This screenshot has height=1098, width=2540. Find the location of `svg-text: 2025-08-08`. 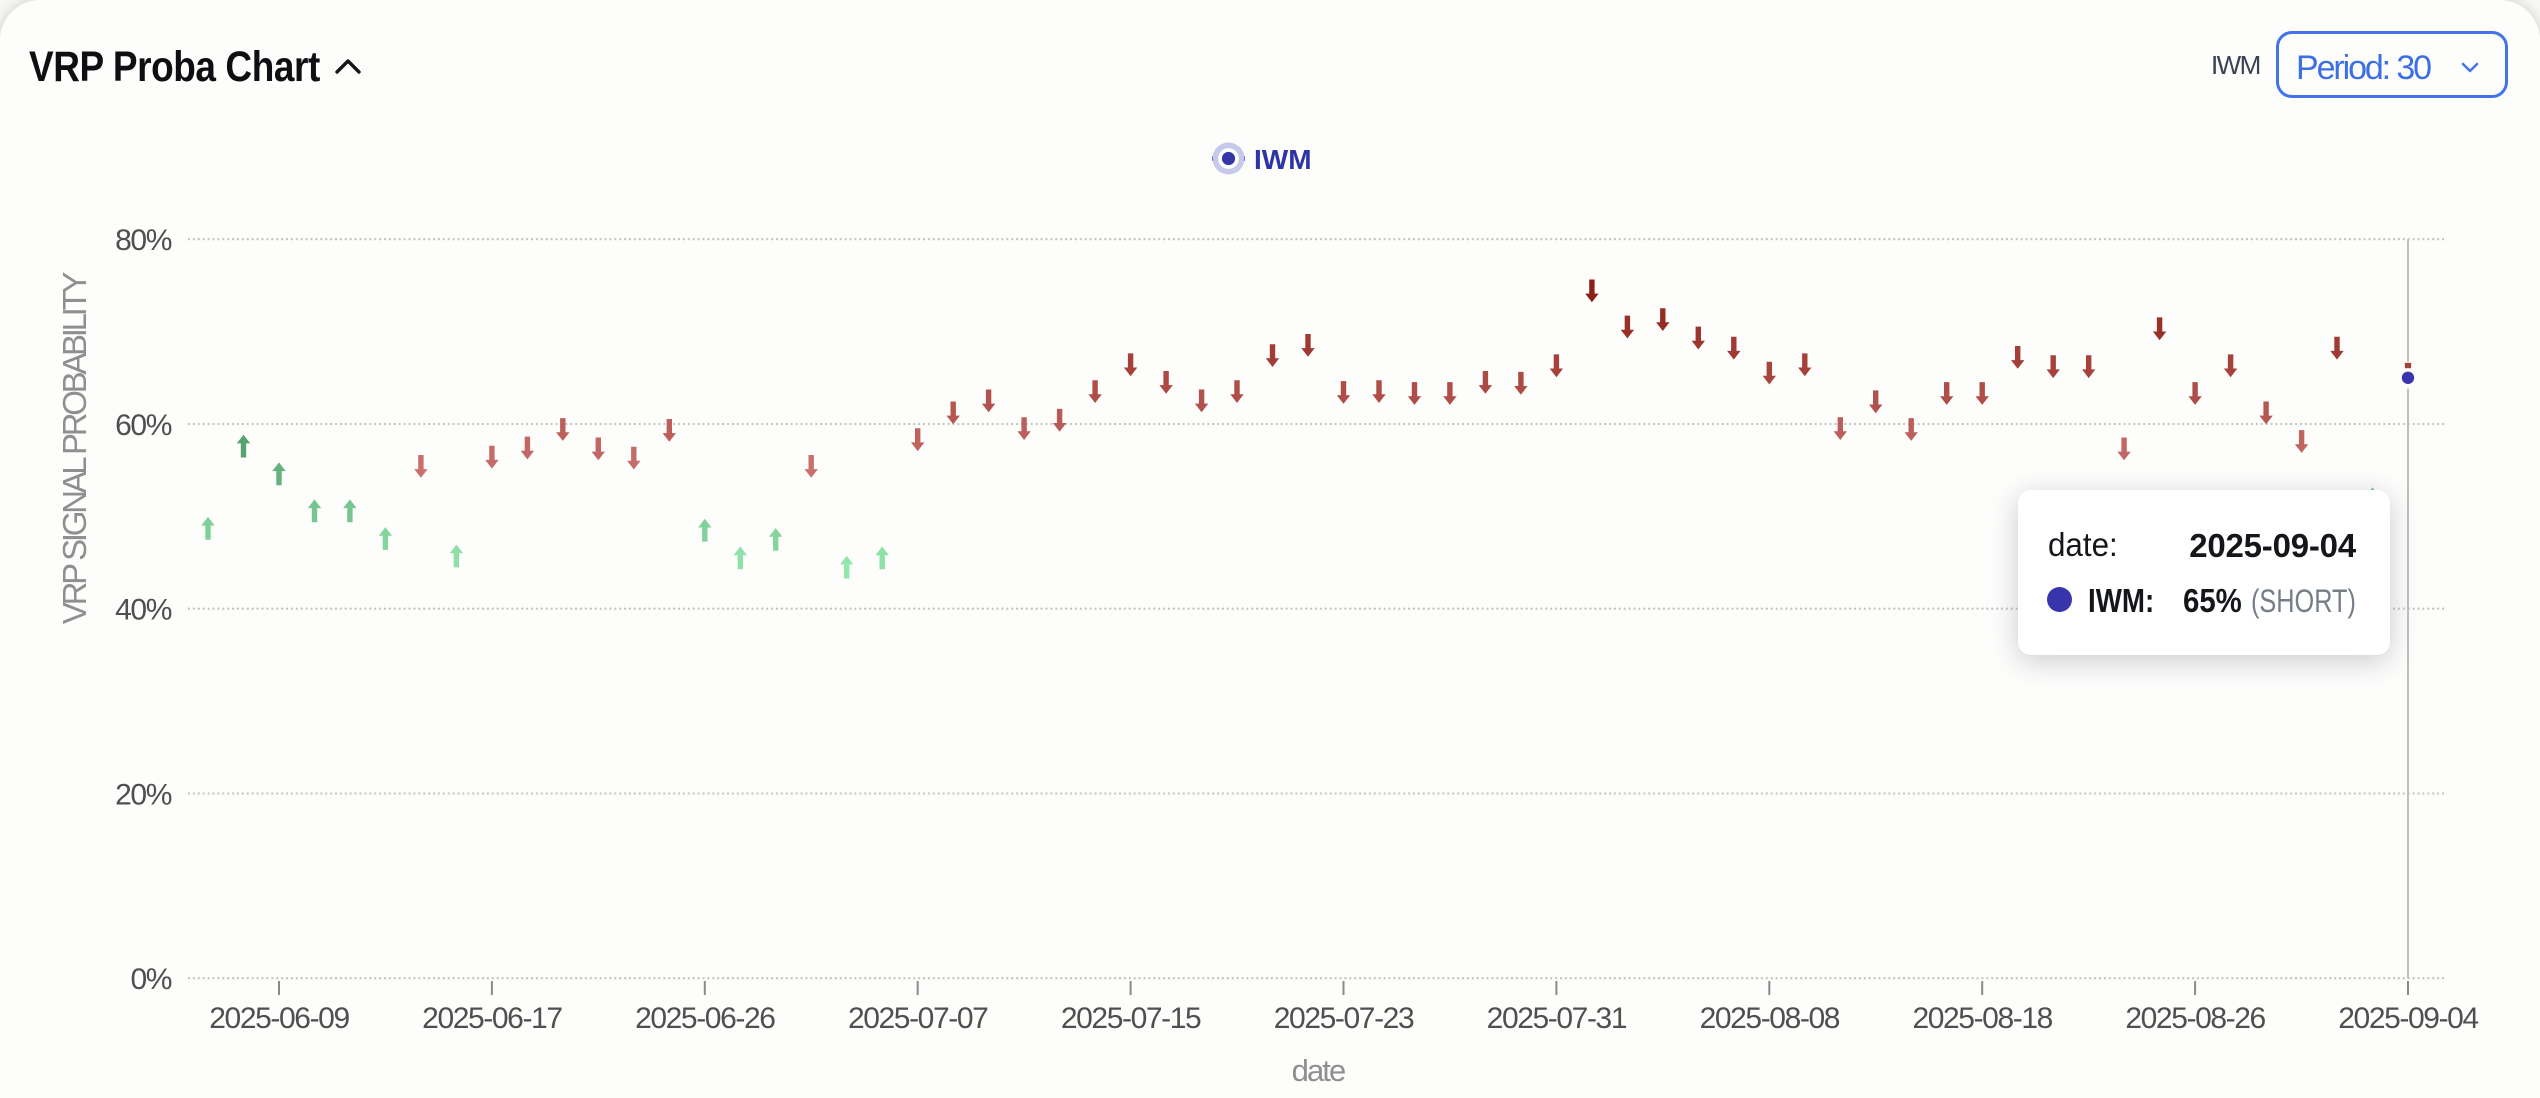

svg-text: 2025-08-08 is located at coordinates (1770, 1018).